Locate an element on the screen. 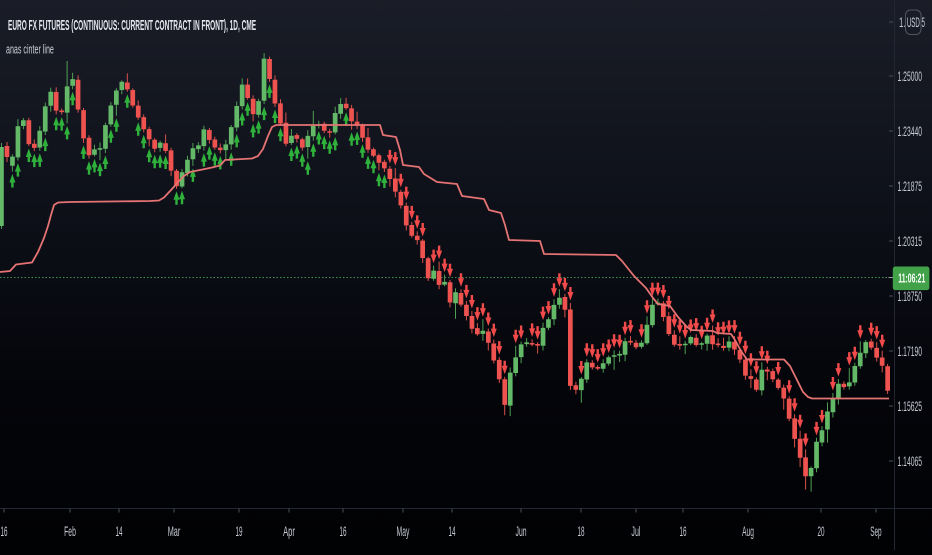 Image resolution: width=932 pixels, height=555 pixels. svg-text: 1.17190 is located at coordinates (910, 352).